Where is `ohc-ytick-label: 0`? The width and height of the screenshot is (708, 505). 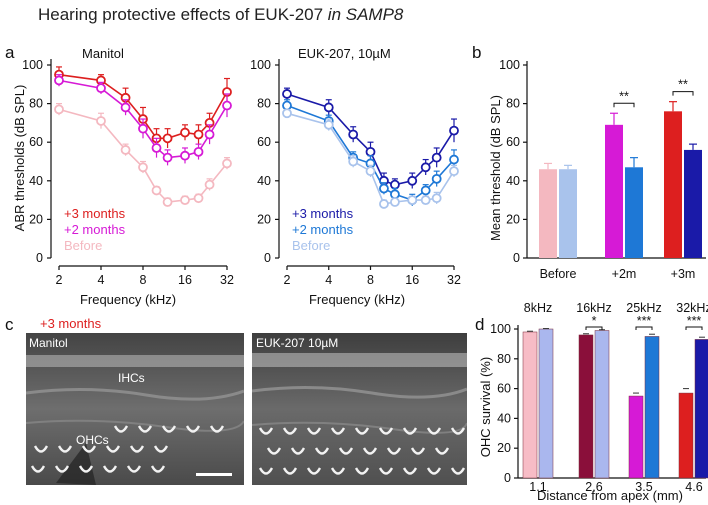 ohc-ytick-label: 0 is located at coordinates (507, 478).